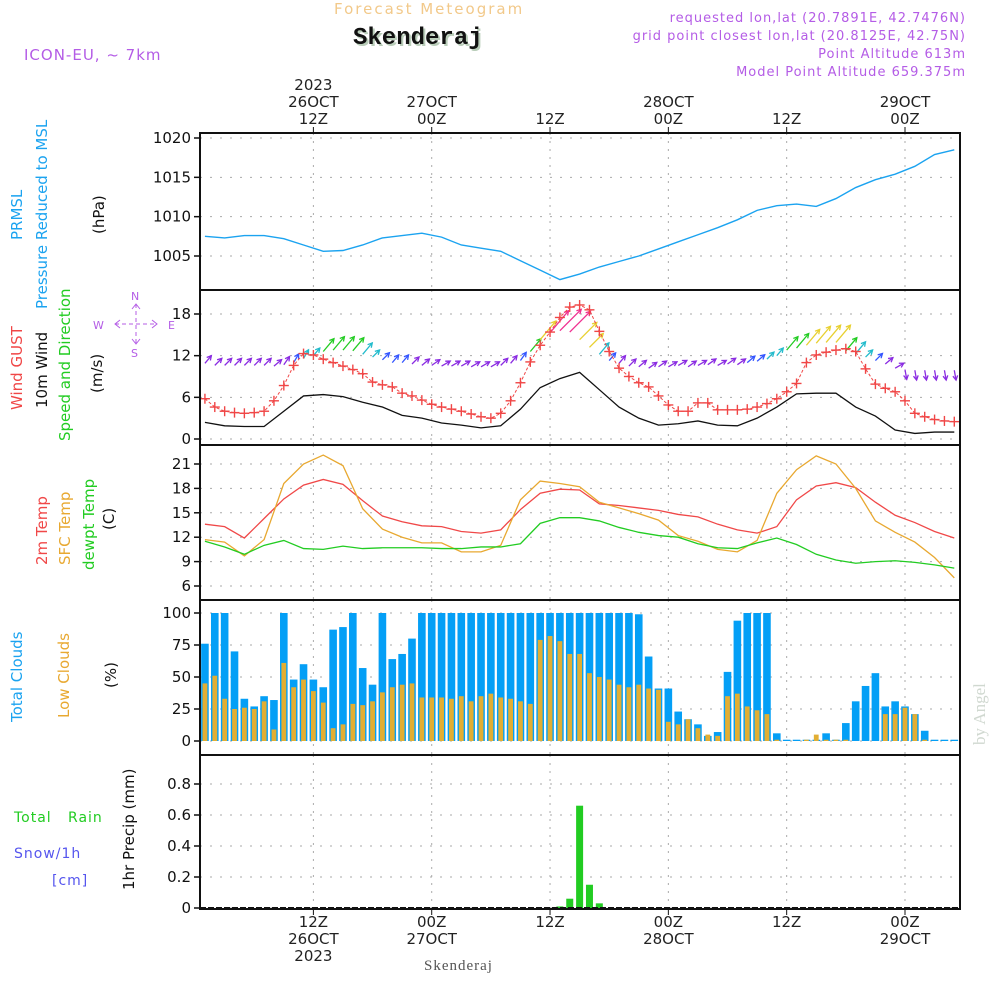  Describe the element at coordinates (905, 922) in the screenshot. I see `time-axis-label-line: 00Z` at that location.